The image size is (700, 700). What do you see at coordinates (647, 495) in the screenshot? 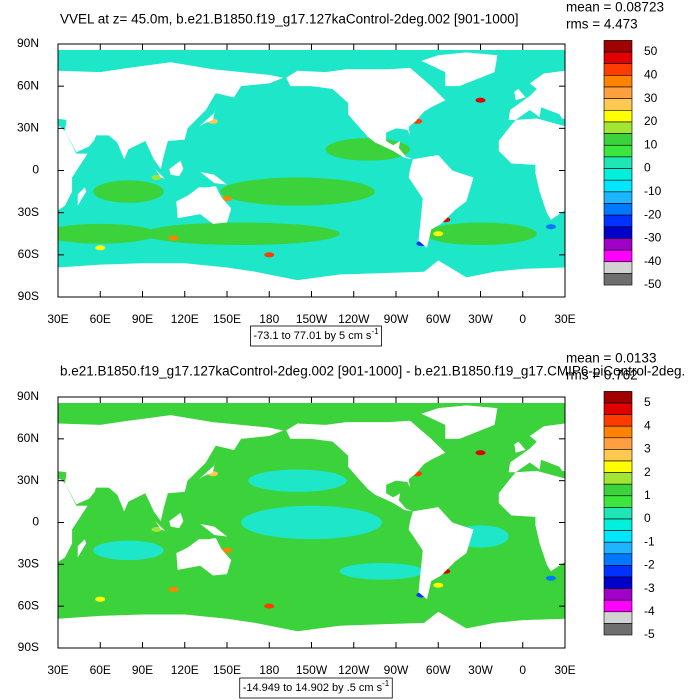
I see `colorbar-label: 1` at bounding box center [647, 495].